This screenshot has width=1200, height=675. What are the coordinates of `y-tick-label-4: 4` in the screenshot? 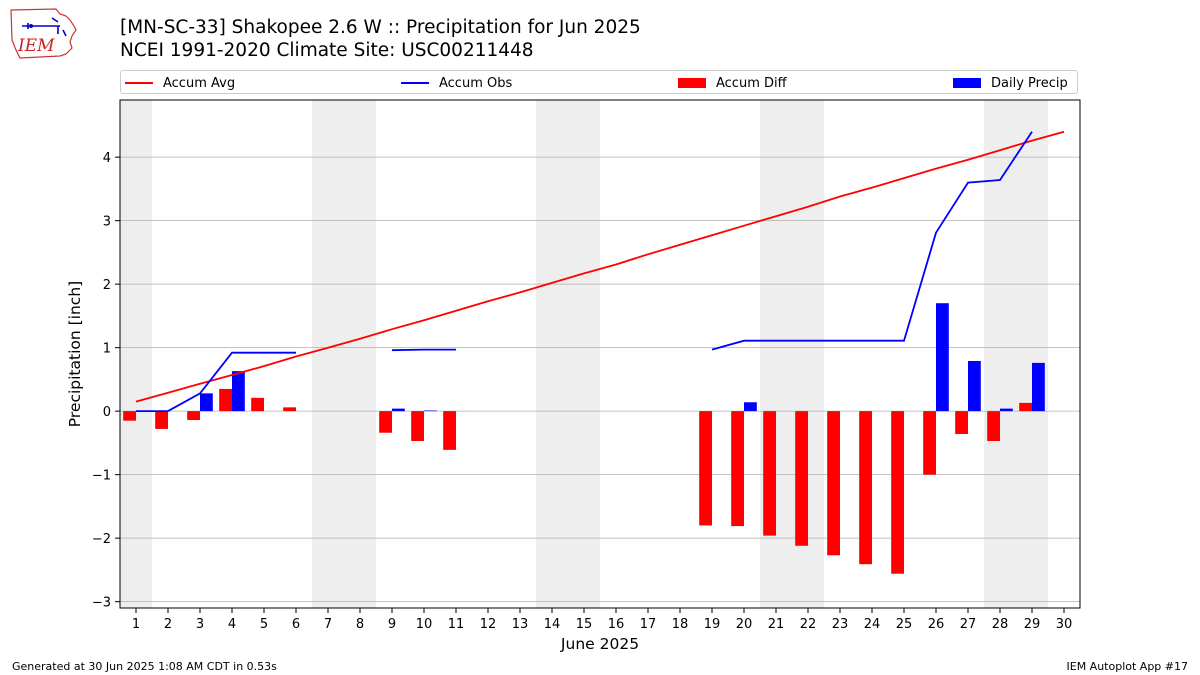 It's located at (107, 158).